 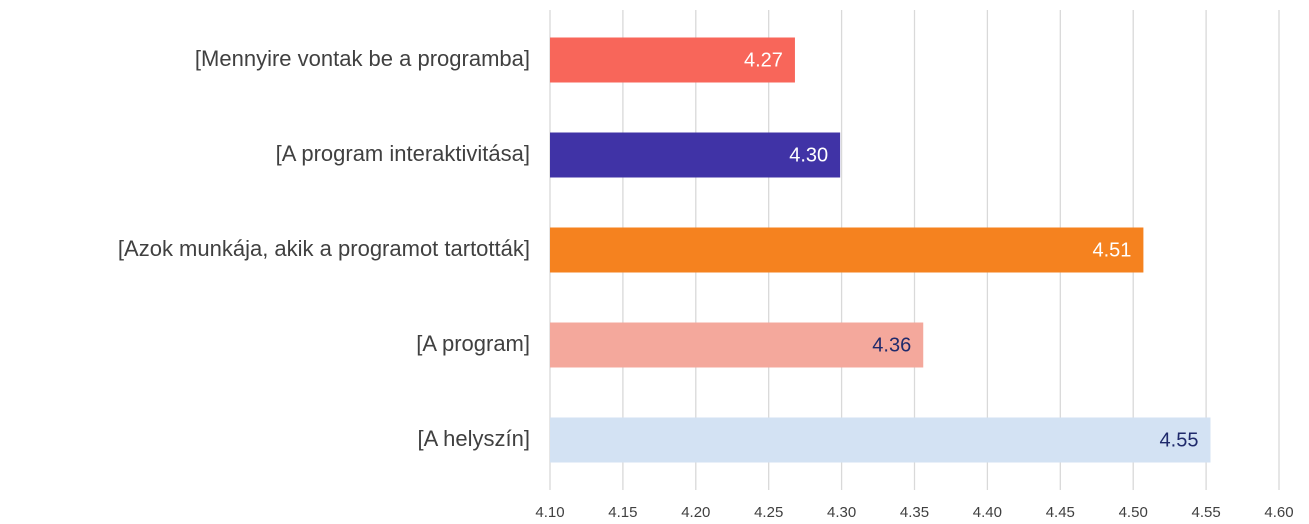 What do you see at coordinates (1205, 512) in the screenshot?
I see `x-tick-label: 4.55` at bounding box center [1205, 512].